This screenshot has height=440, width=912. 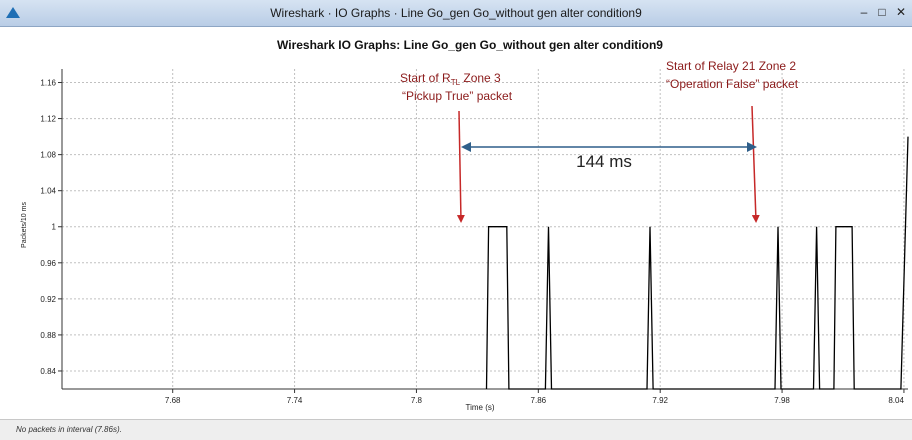 I want to click on annotation-operation-false: “Operation False” packet, so click(x=732, y=84).